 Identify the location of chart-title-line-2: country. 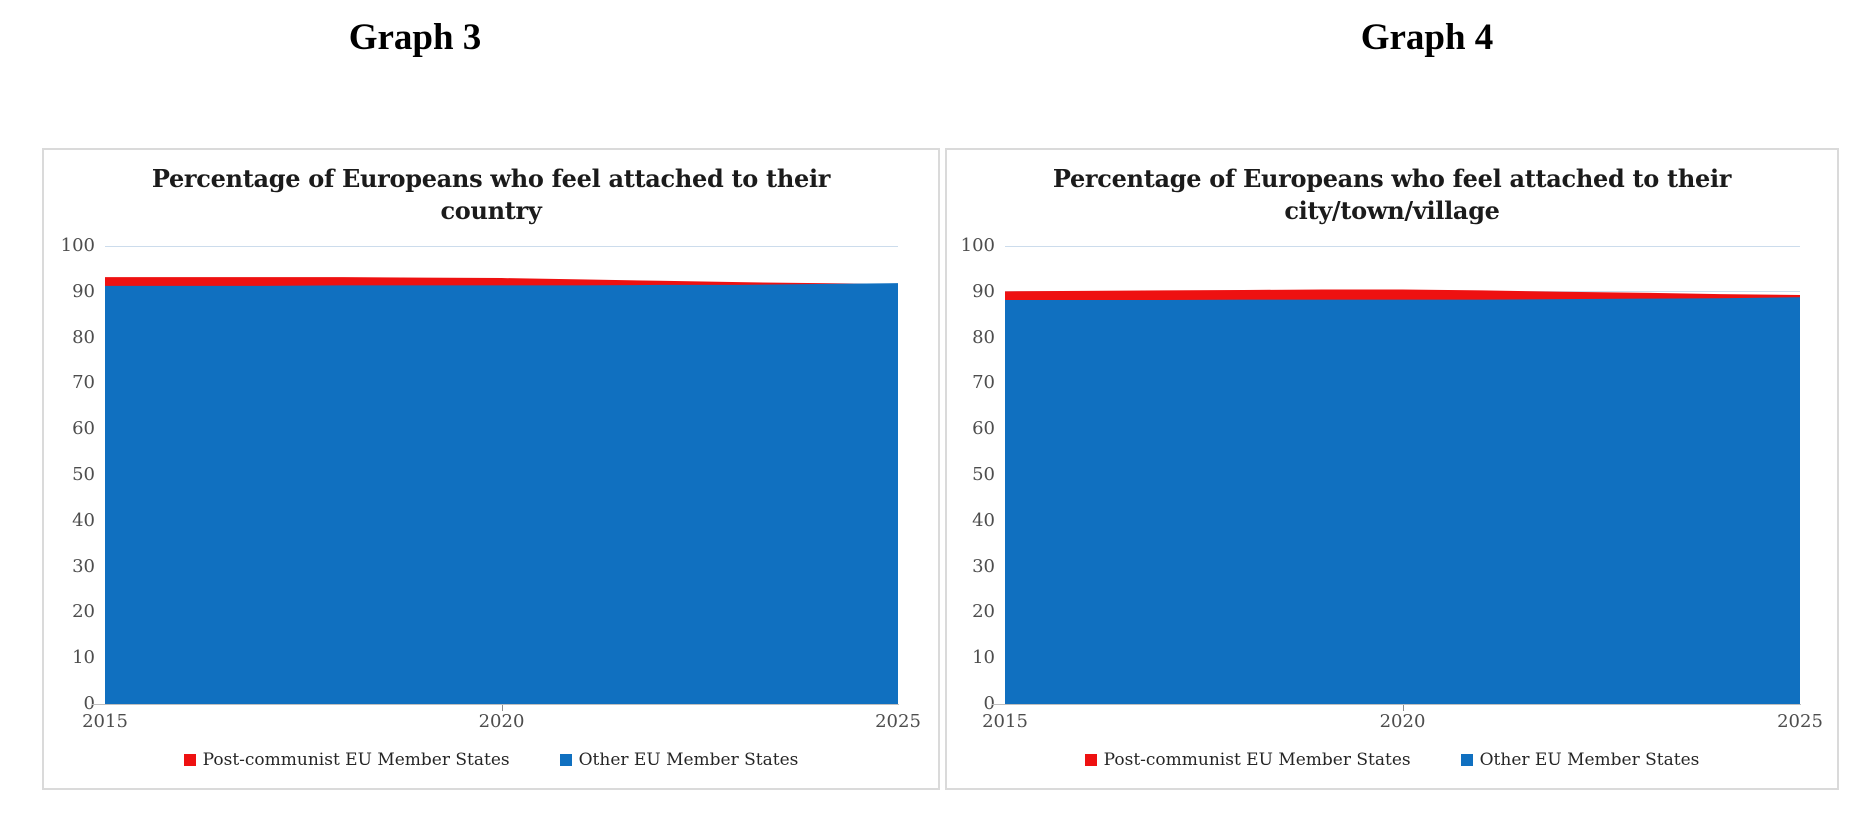
(491, 211).